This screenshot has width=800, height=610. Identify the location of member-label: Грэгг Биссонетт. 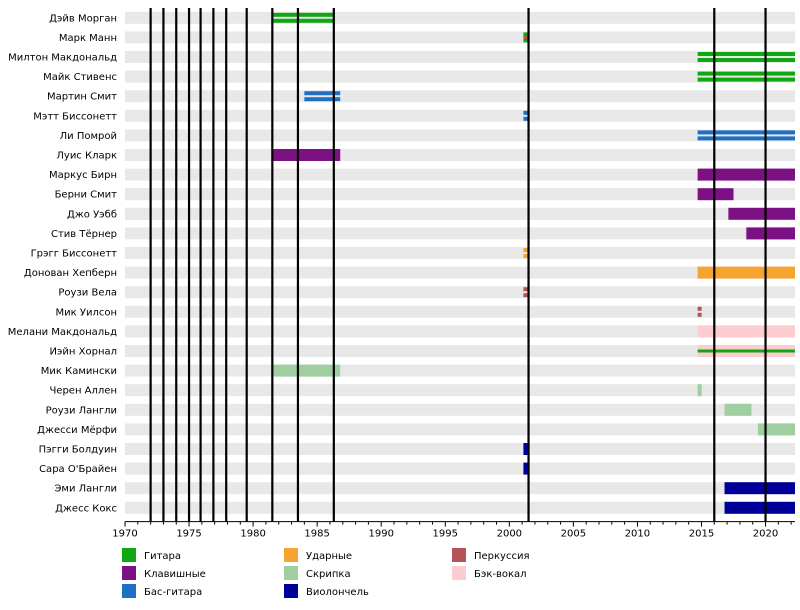
(74, 254).